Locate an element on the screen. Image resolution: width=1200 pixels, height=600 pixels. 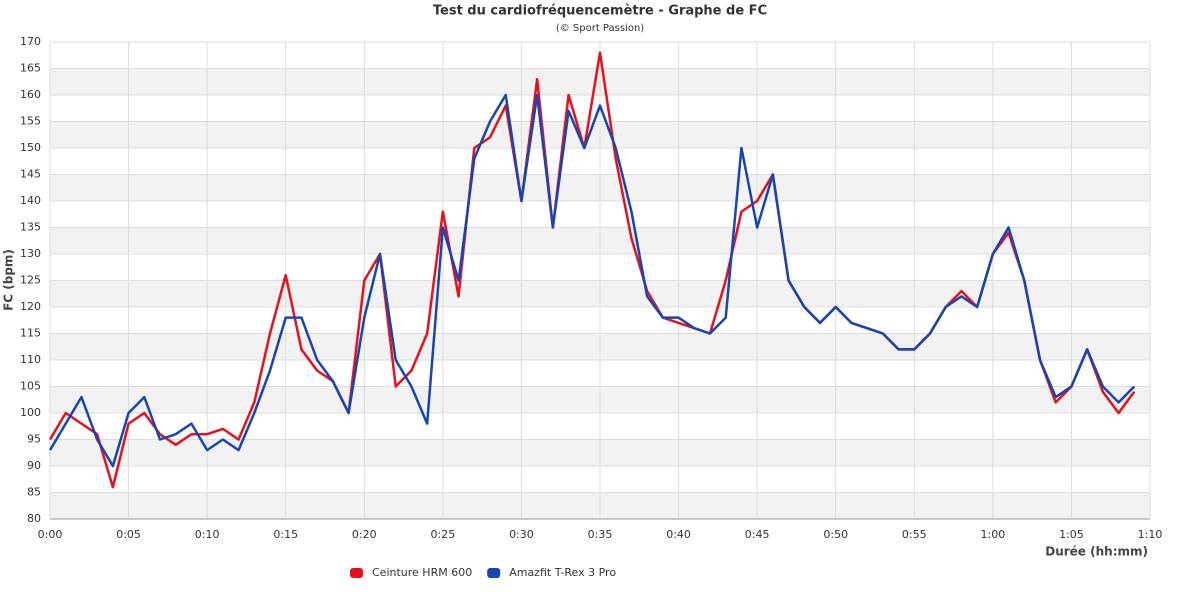
y-tick-label: 145 is located at coordinates (30, 174).